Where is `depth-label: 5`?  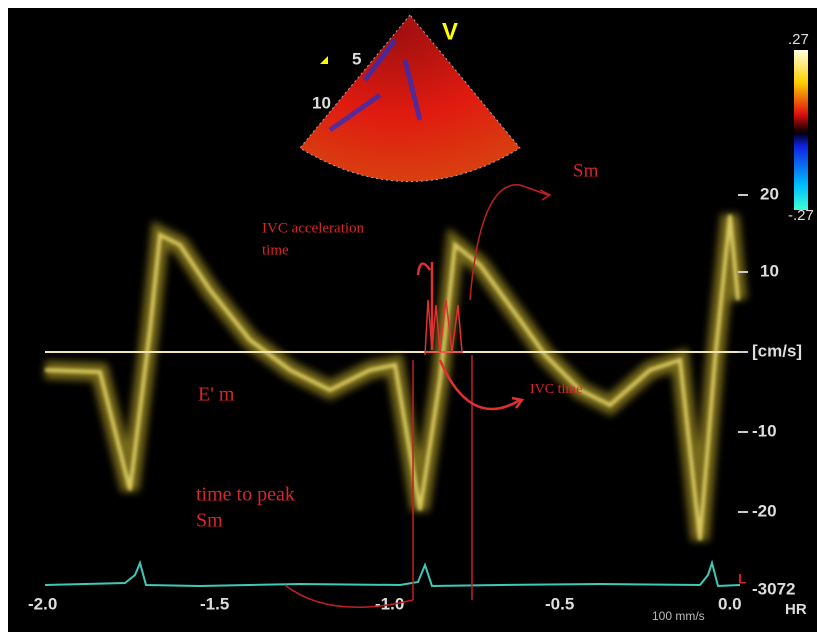
depth-label: 5 is located at coordinates (356, 58).